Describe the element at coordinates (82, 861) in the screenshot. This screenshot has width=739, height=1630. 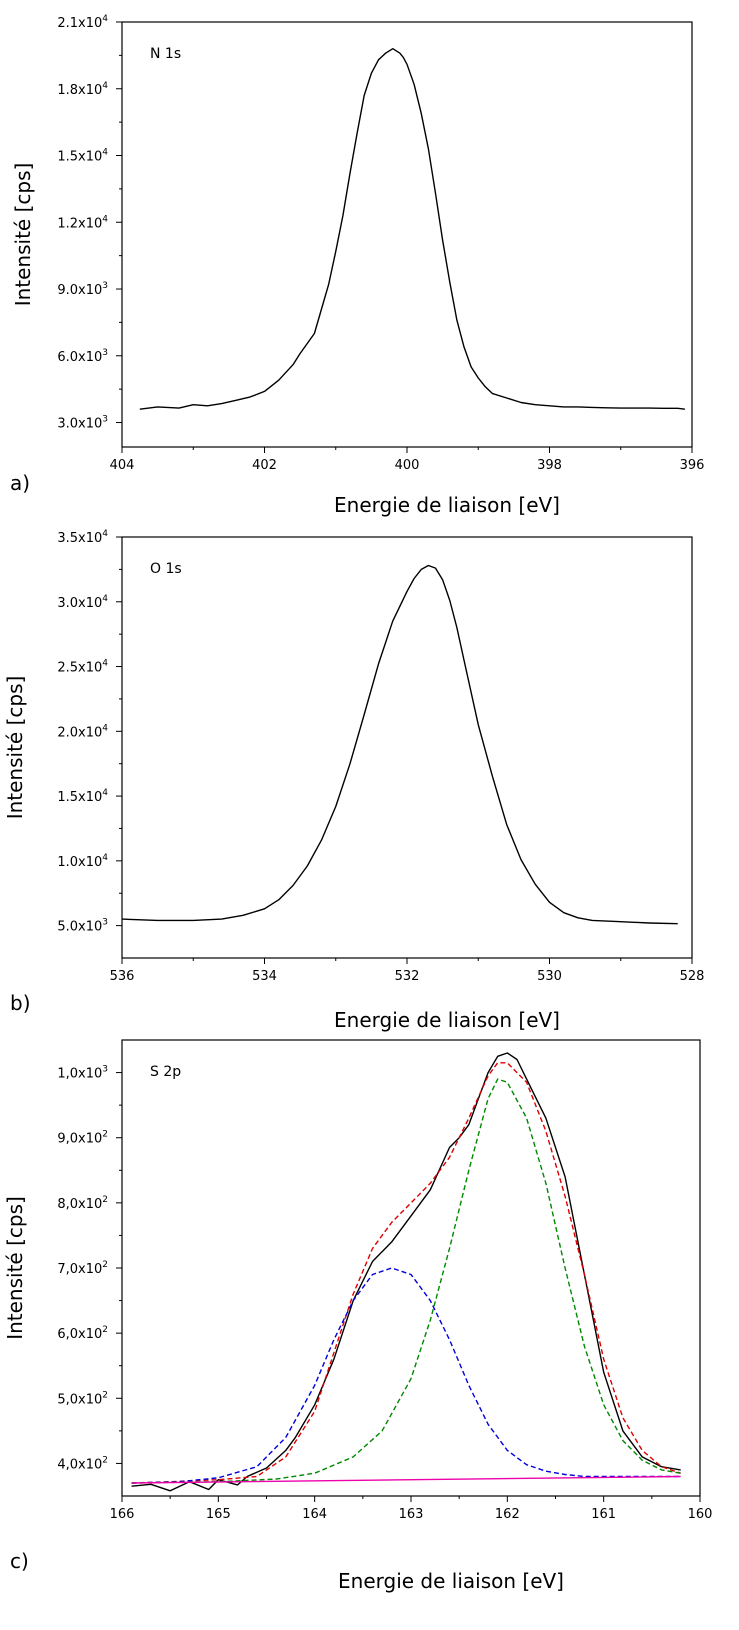
I see `y-tick-label: 1.0x10⁴` at that location.